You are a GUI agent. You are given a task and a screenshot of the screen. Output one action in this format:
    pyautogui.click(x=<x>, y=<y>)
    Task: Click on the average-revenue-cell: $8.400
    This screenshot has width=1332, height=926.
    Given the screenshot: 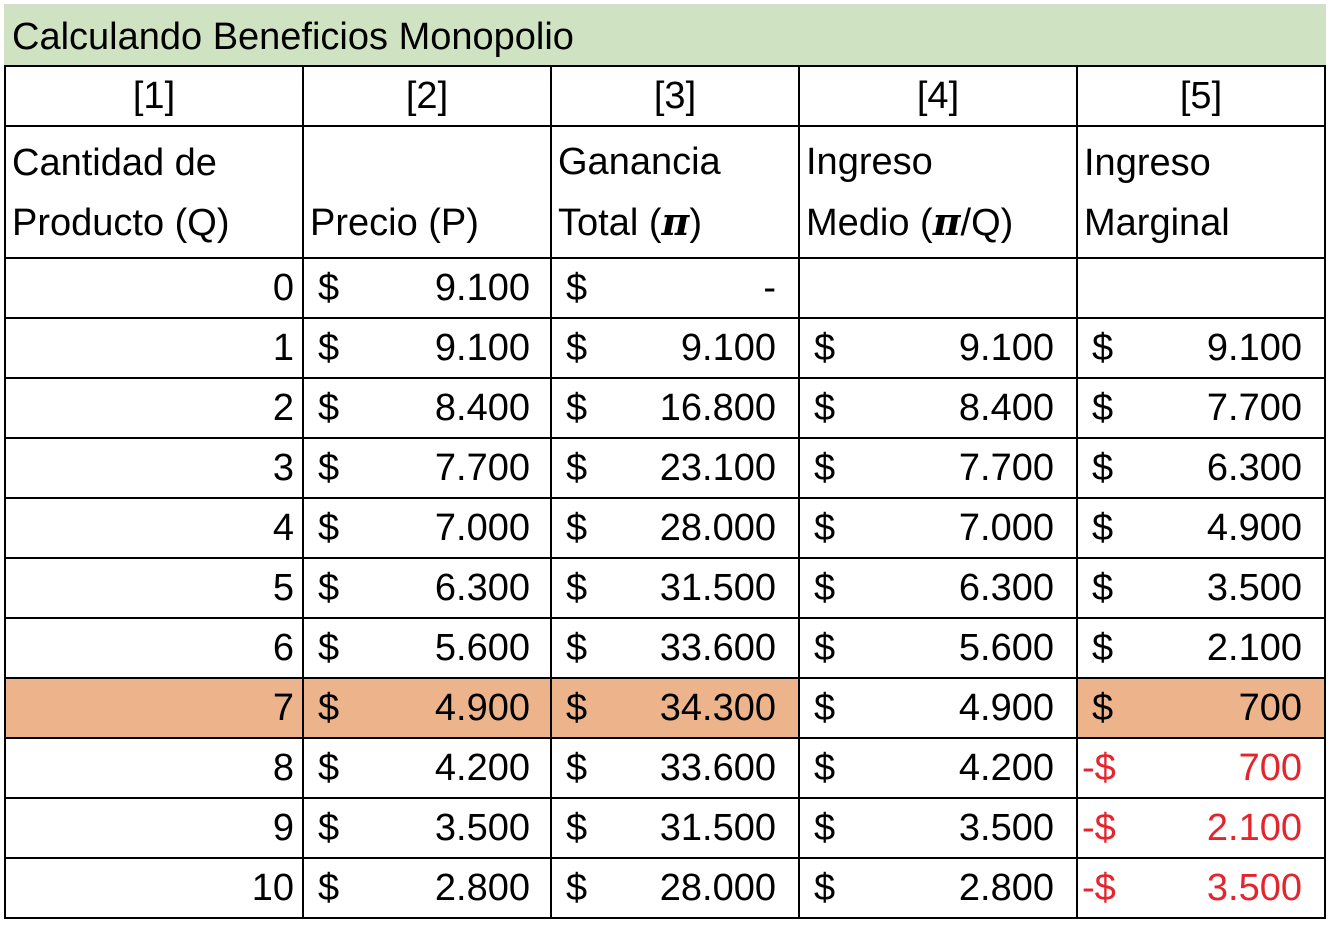 What is the action you would take?
    pyautogui.click(x=938, y=408)
    